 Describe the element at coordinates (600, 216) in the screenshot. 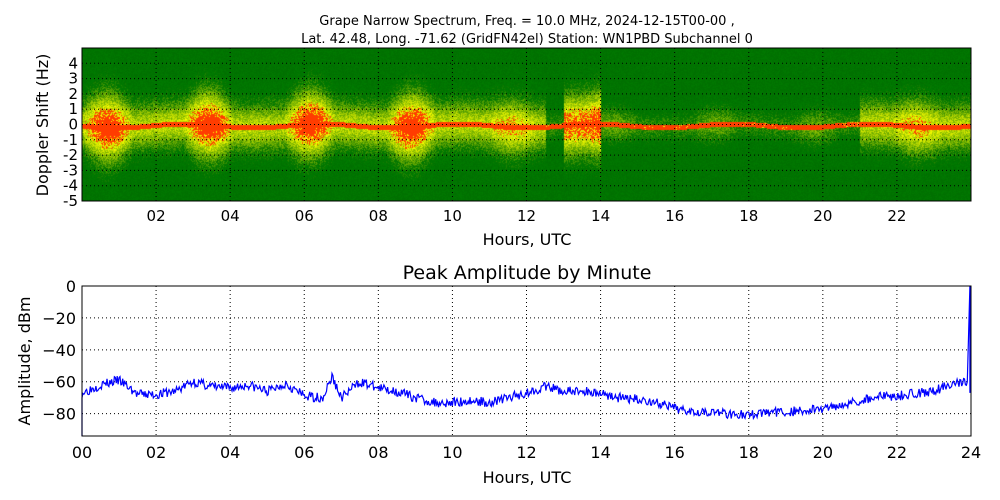

I see `spectrogram-xtick-label: 14` at that location.